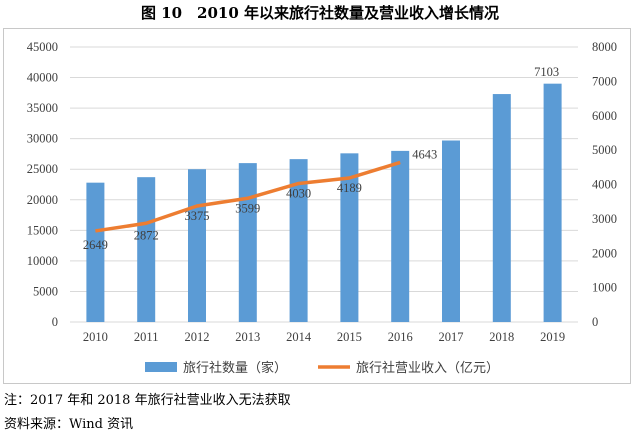 The height and width of the screenshot is (443, 640). Describe the element at coordinates (146, 249) in the screenshot. I see `bar-2011` at that location.